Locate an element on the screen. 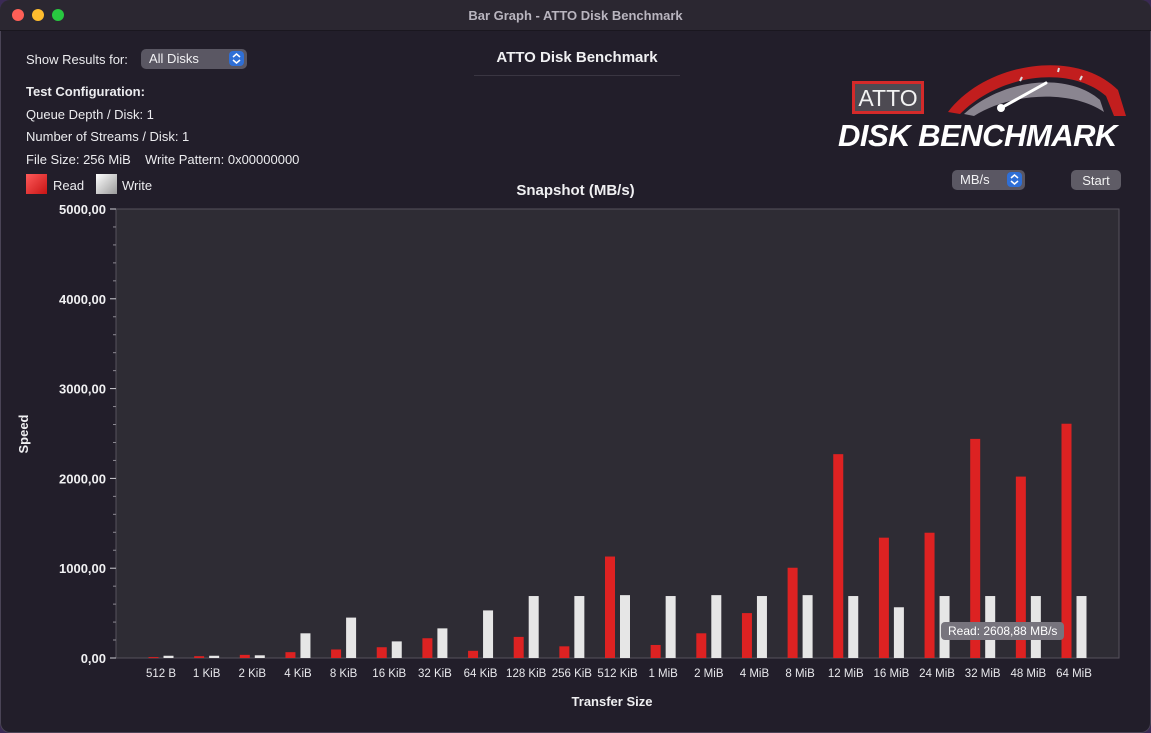  start-button: Start is located at coordinates (1096, 180).